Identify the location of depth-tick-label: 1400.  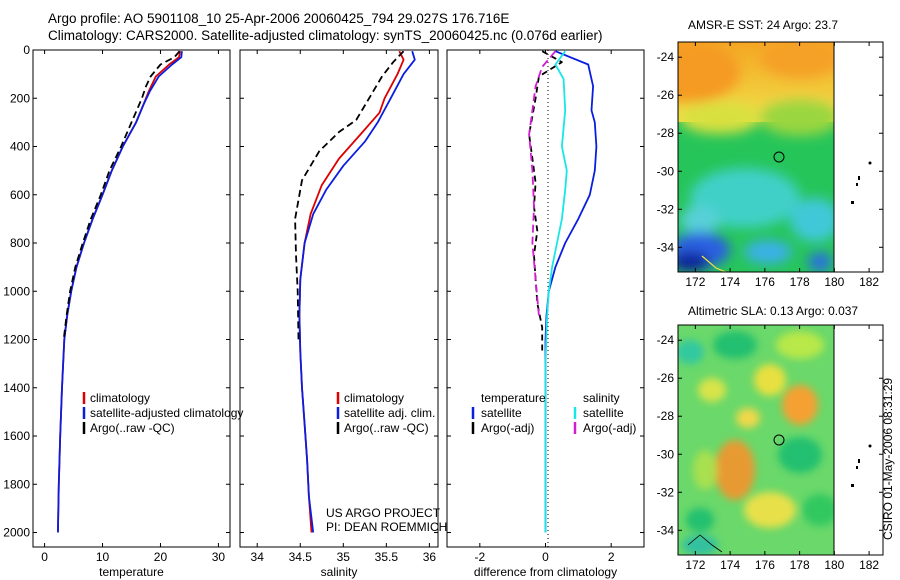
(16, 388).